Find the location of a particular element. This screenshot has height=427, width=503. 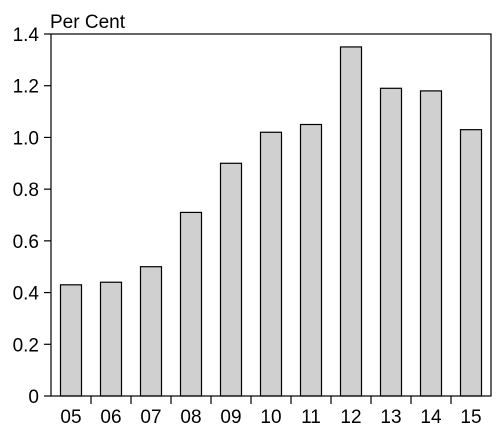

x-tick-label-09: 09 is located at coordinates (230, 417).